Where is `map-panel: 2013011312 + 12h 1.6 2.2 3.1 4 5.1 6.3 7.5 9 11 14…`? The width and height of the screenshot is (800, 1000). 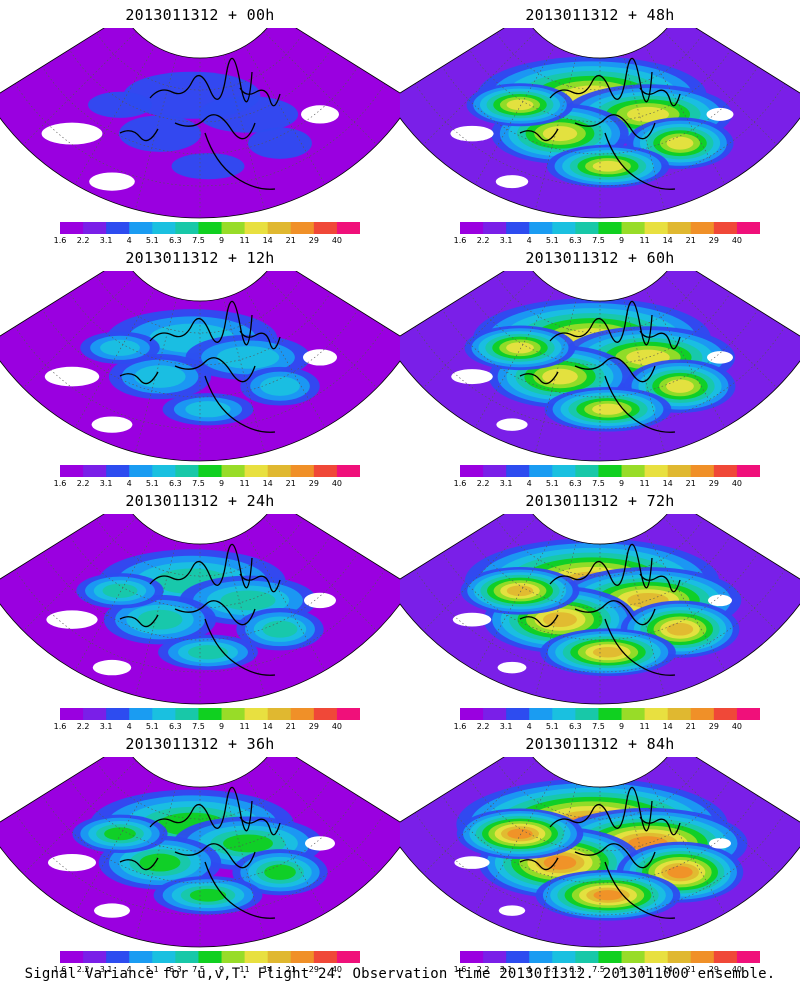 map-panel: 2013011312 + 12h 1.6 2.2 3.1 4 5.1 6.3 7.5 9 11 14… is located at coordinates (200, 365).